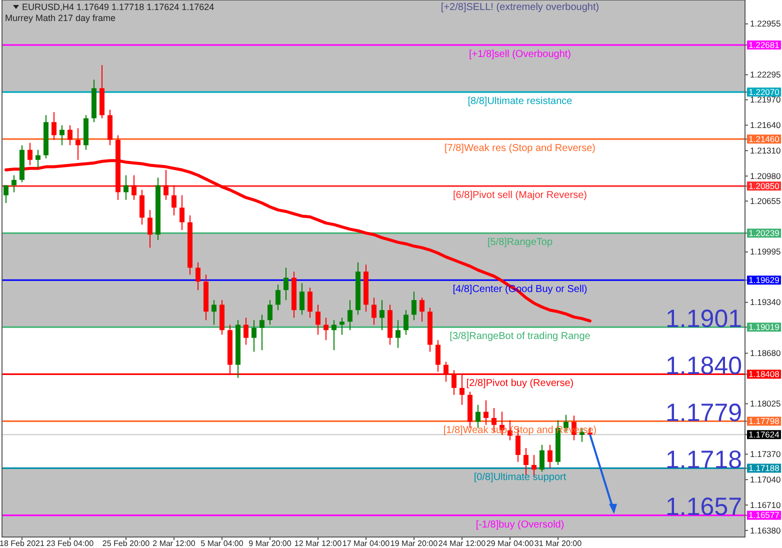 The width and height of the screenshot is (782, 548). What do you see at coordinates (764, 91) in the screenshot?
I see `y-tick-label: 1.22070` at bounding box center [764, 91].